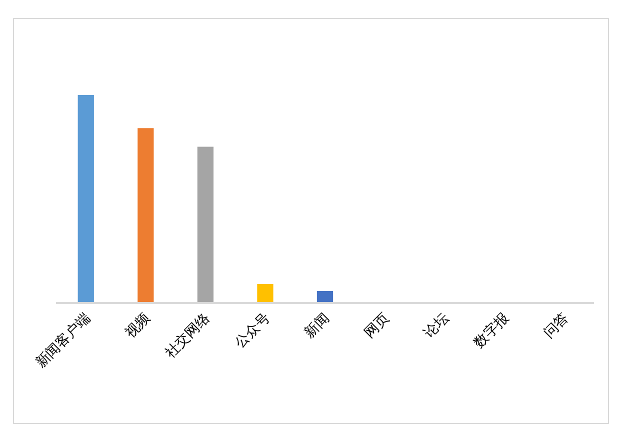 Image resolution: width=621 pixels, height=433 pixels. Describe the element at coordinates (317, 326) in the screenshot. I see `x-tick-label: 新闻` at that location.